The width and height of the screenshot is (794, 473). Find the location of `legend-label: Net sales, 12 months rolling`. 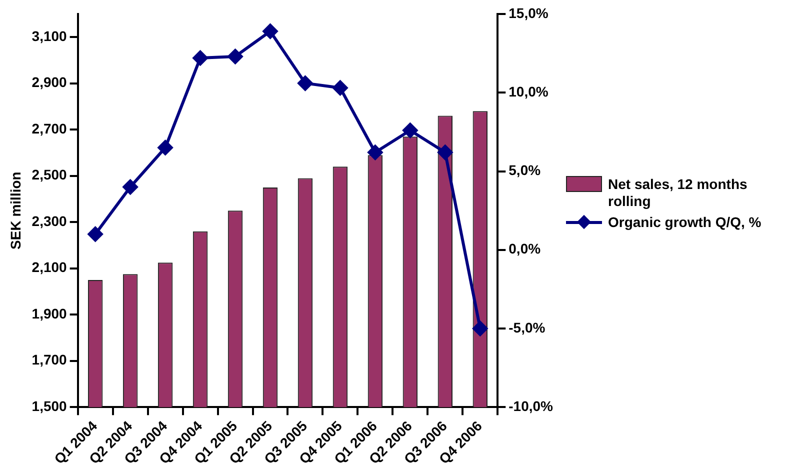

legend-label: Net sales, 12 months rolling is located at coordinates (678, 193).